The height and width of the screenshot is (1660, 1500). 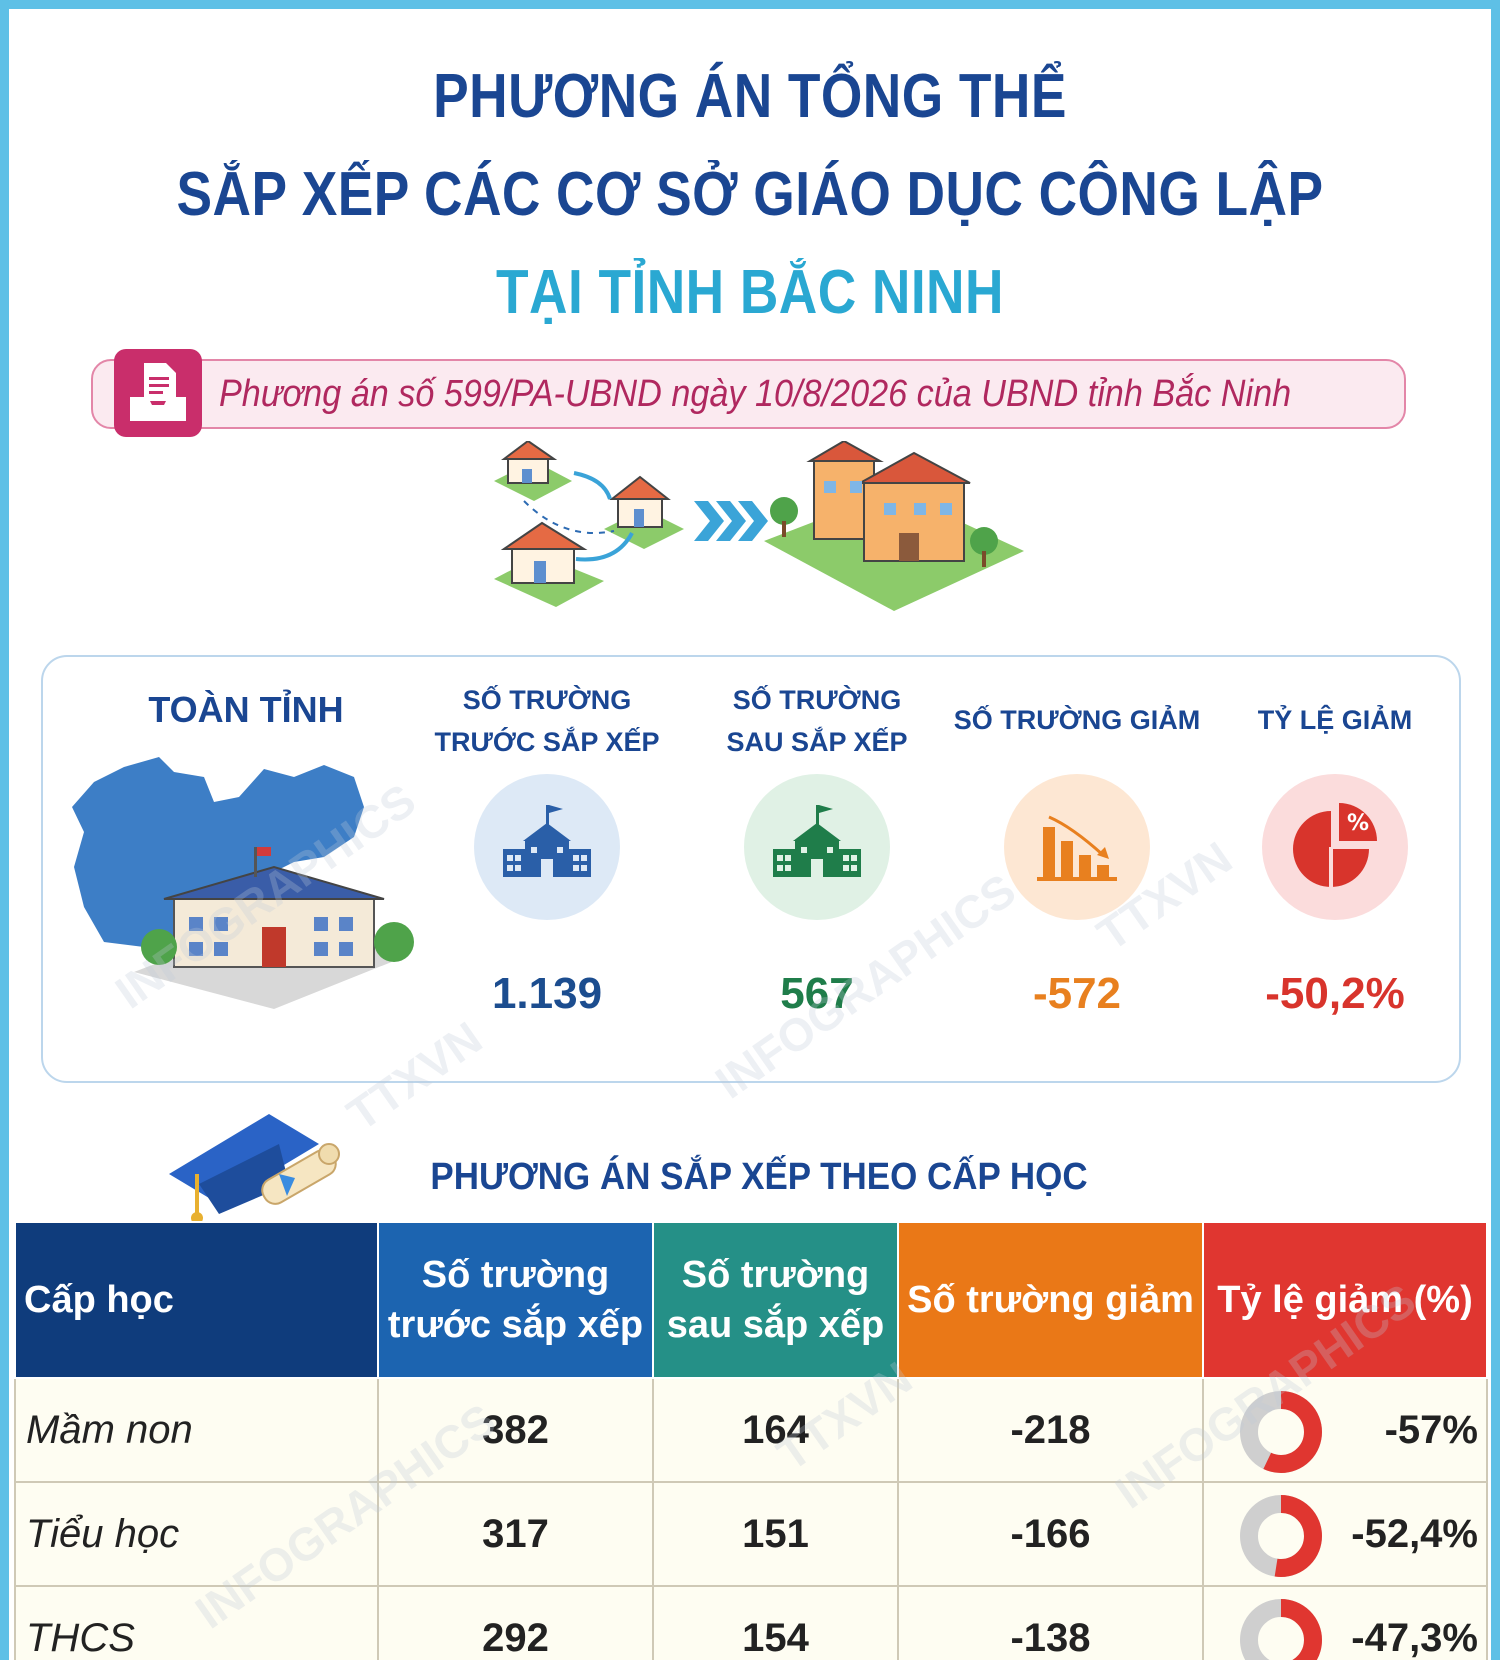 What do you see at coordinates (759, 1177) in the screenshot?
I see `level-section-title: PHƯƠNG ÁN SẮP XẾP THEO CẤP HỌC` at bounding box center [759, 1177].